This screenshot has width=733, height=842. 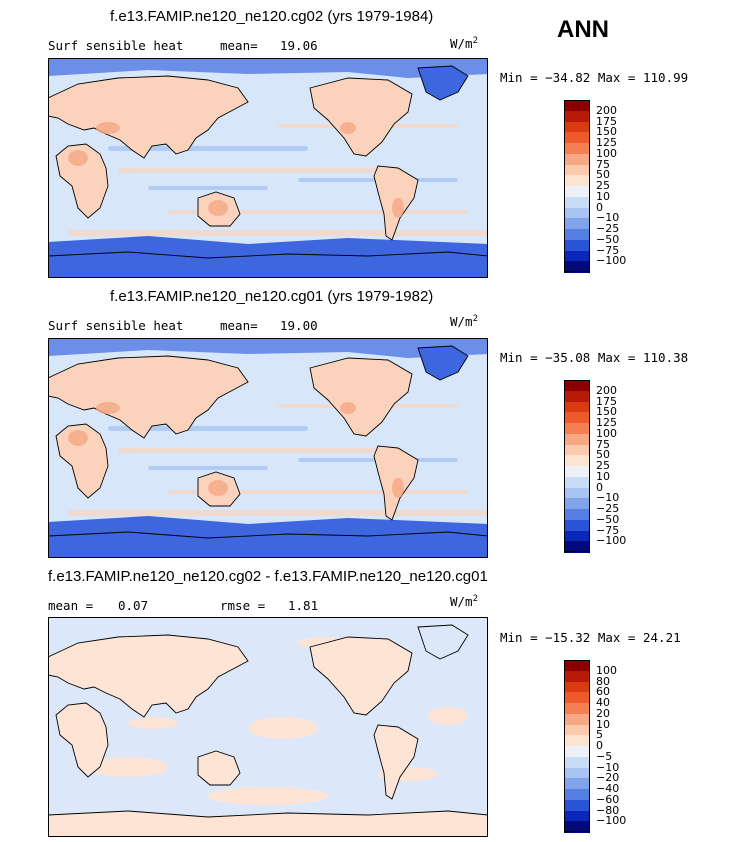 What do you see at coordinates (603, 702) in the screenshot?
I see `colorbar-tick-label: 40` at bounding box center [603, 702].